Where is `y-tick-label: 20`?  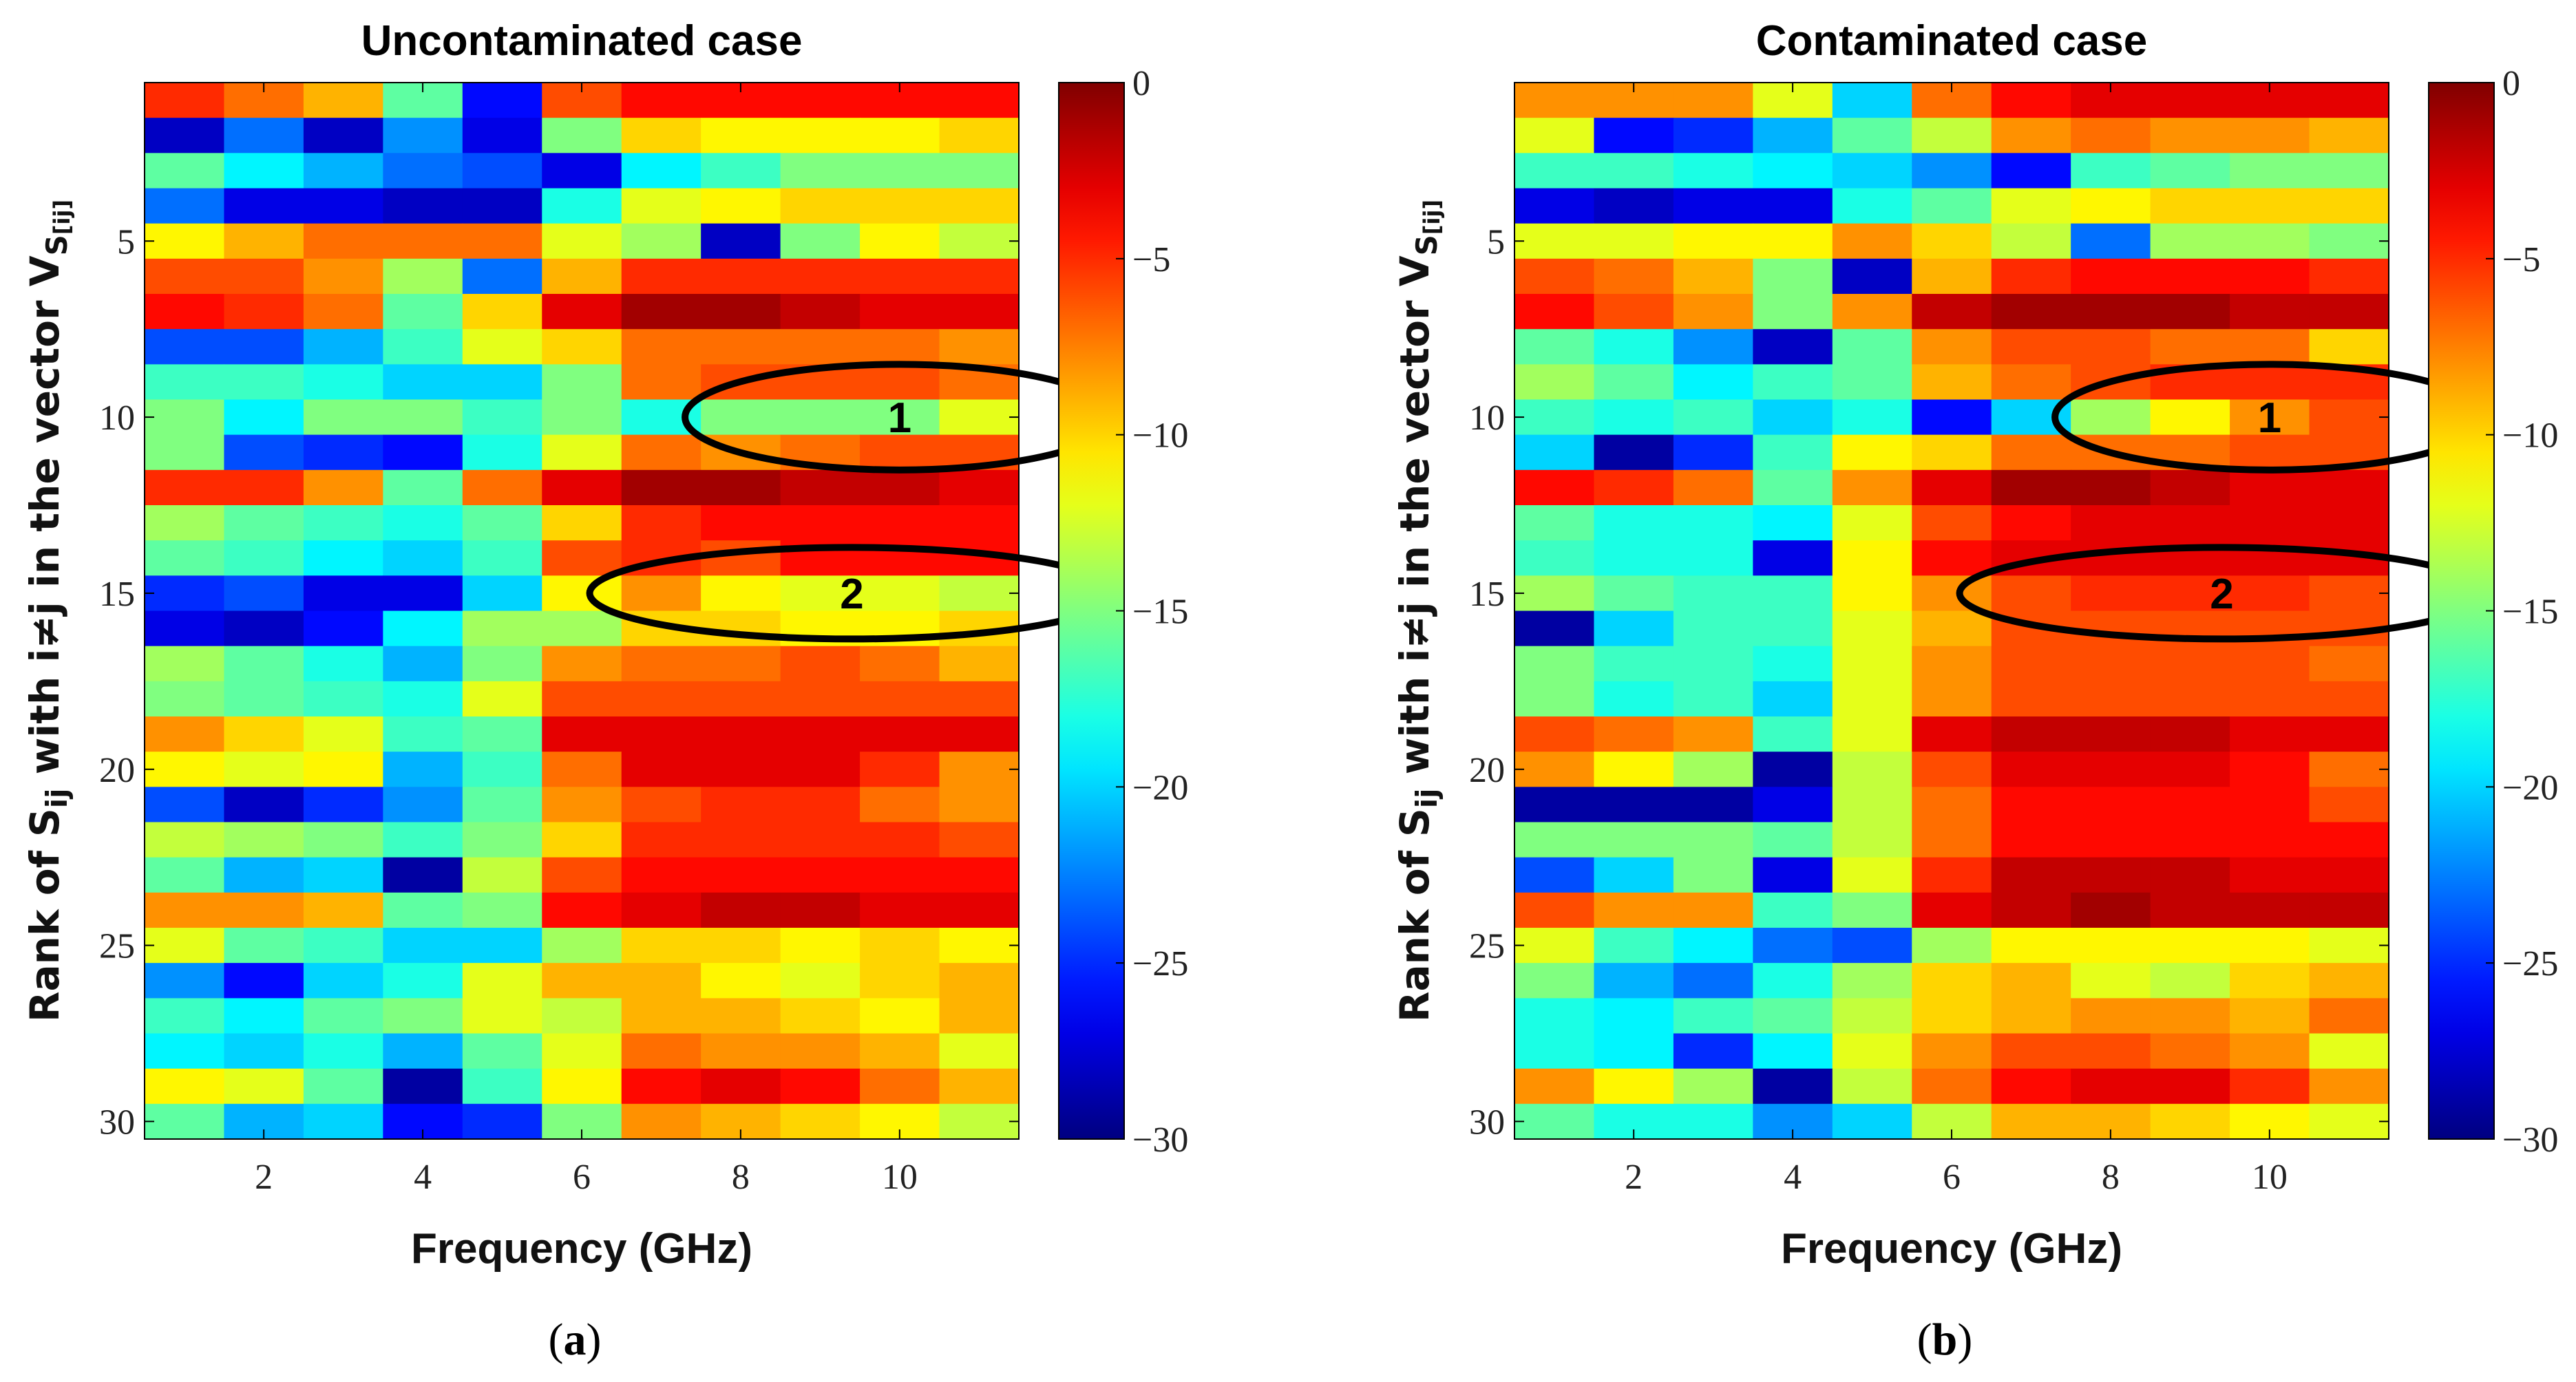 y-tick-label: 20 is located at coordinates (117, 770).